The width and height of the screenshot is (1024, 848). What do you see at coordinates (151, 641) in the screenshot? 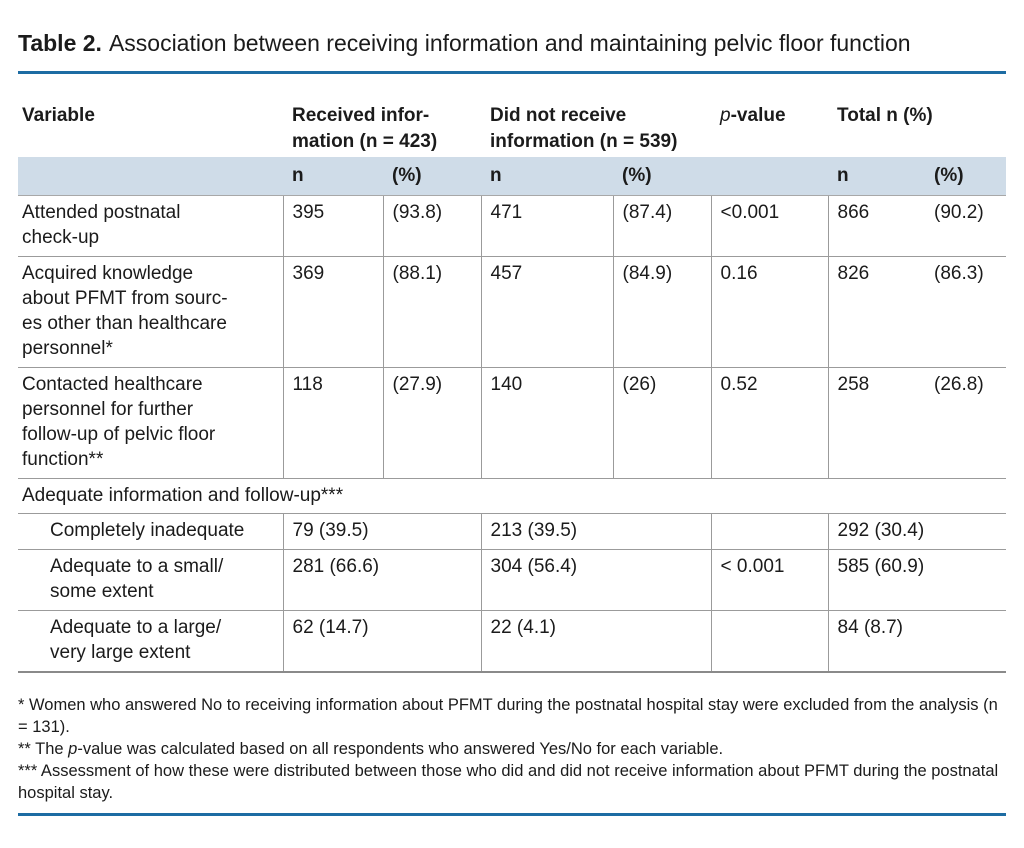
I see `cell-variable: Adequate to a large/ very large extent` at bounding box center [151, 641].